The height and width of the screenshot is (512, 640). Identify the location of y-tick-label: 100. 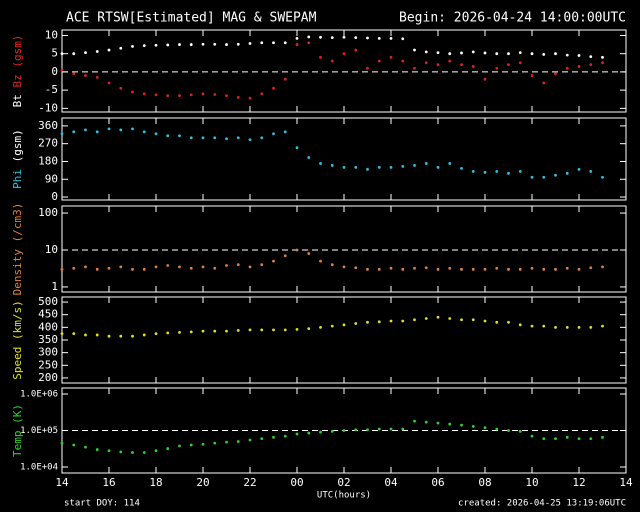
(48, 212).